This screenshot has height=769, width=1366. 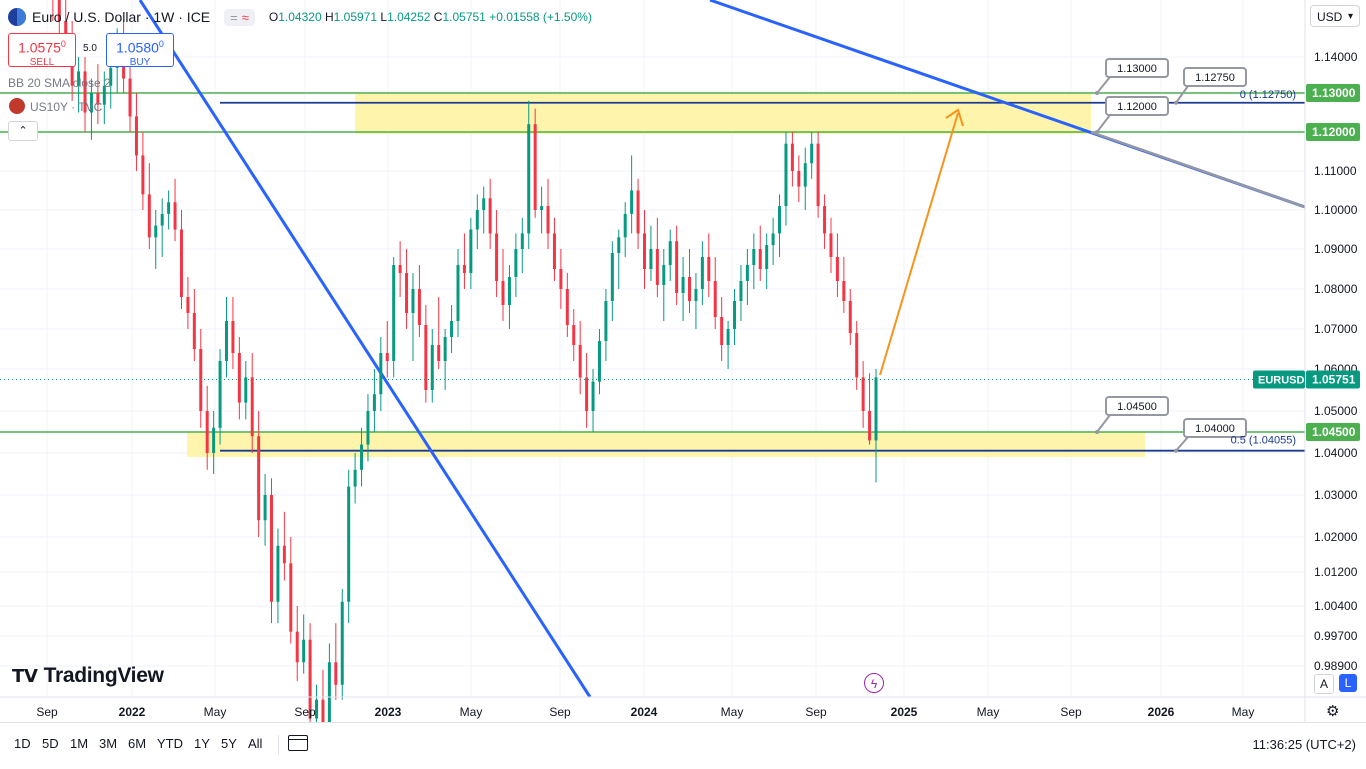 I want to click on resistance-zone, so click(x=723, y=113).